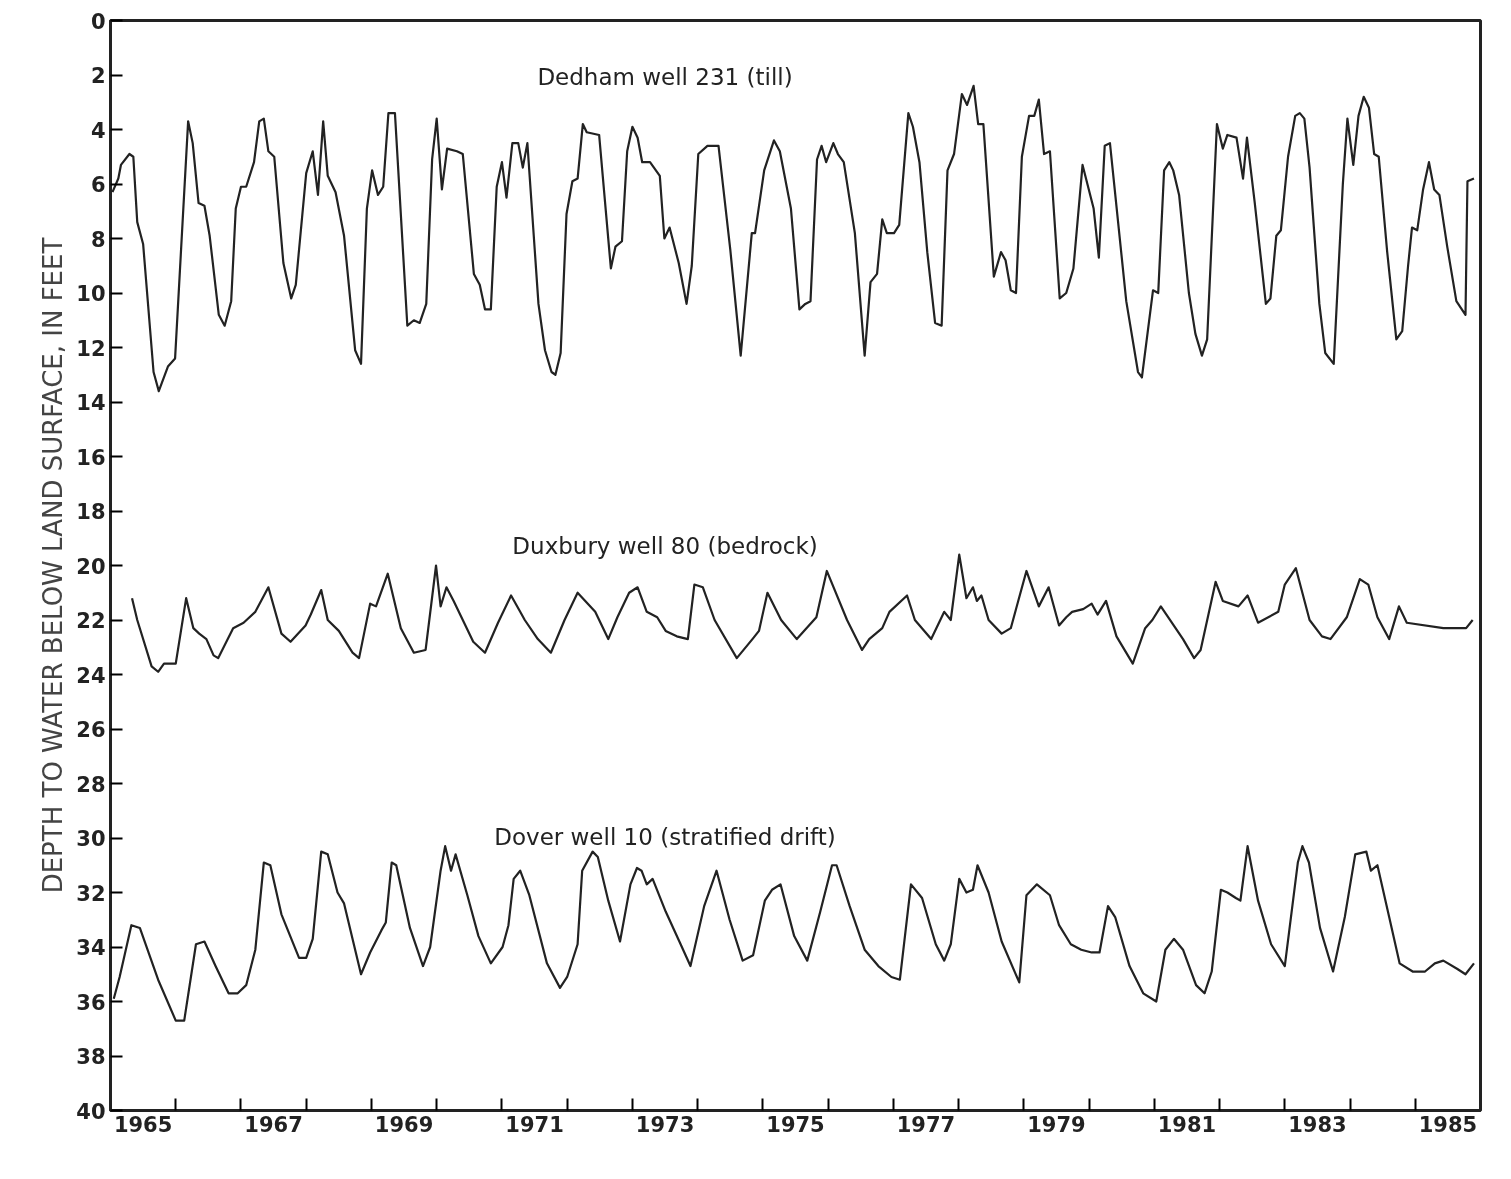 Image resolution: width=1511 pixels, height=1179 pixels. What do you see at coordinates (795, 1124) in the screenshot?
I see `x-tick-label: 1975` at bounding box center [795, 1124].